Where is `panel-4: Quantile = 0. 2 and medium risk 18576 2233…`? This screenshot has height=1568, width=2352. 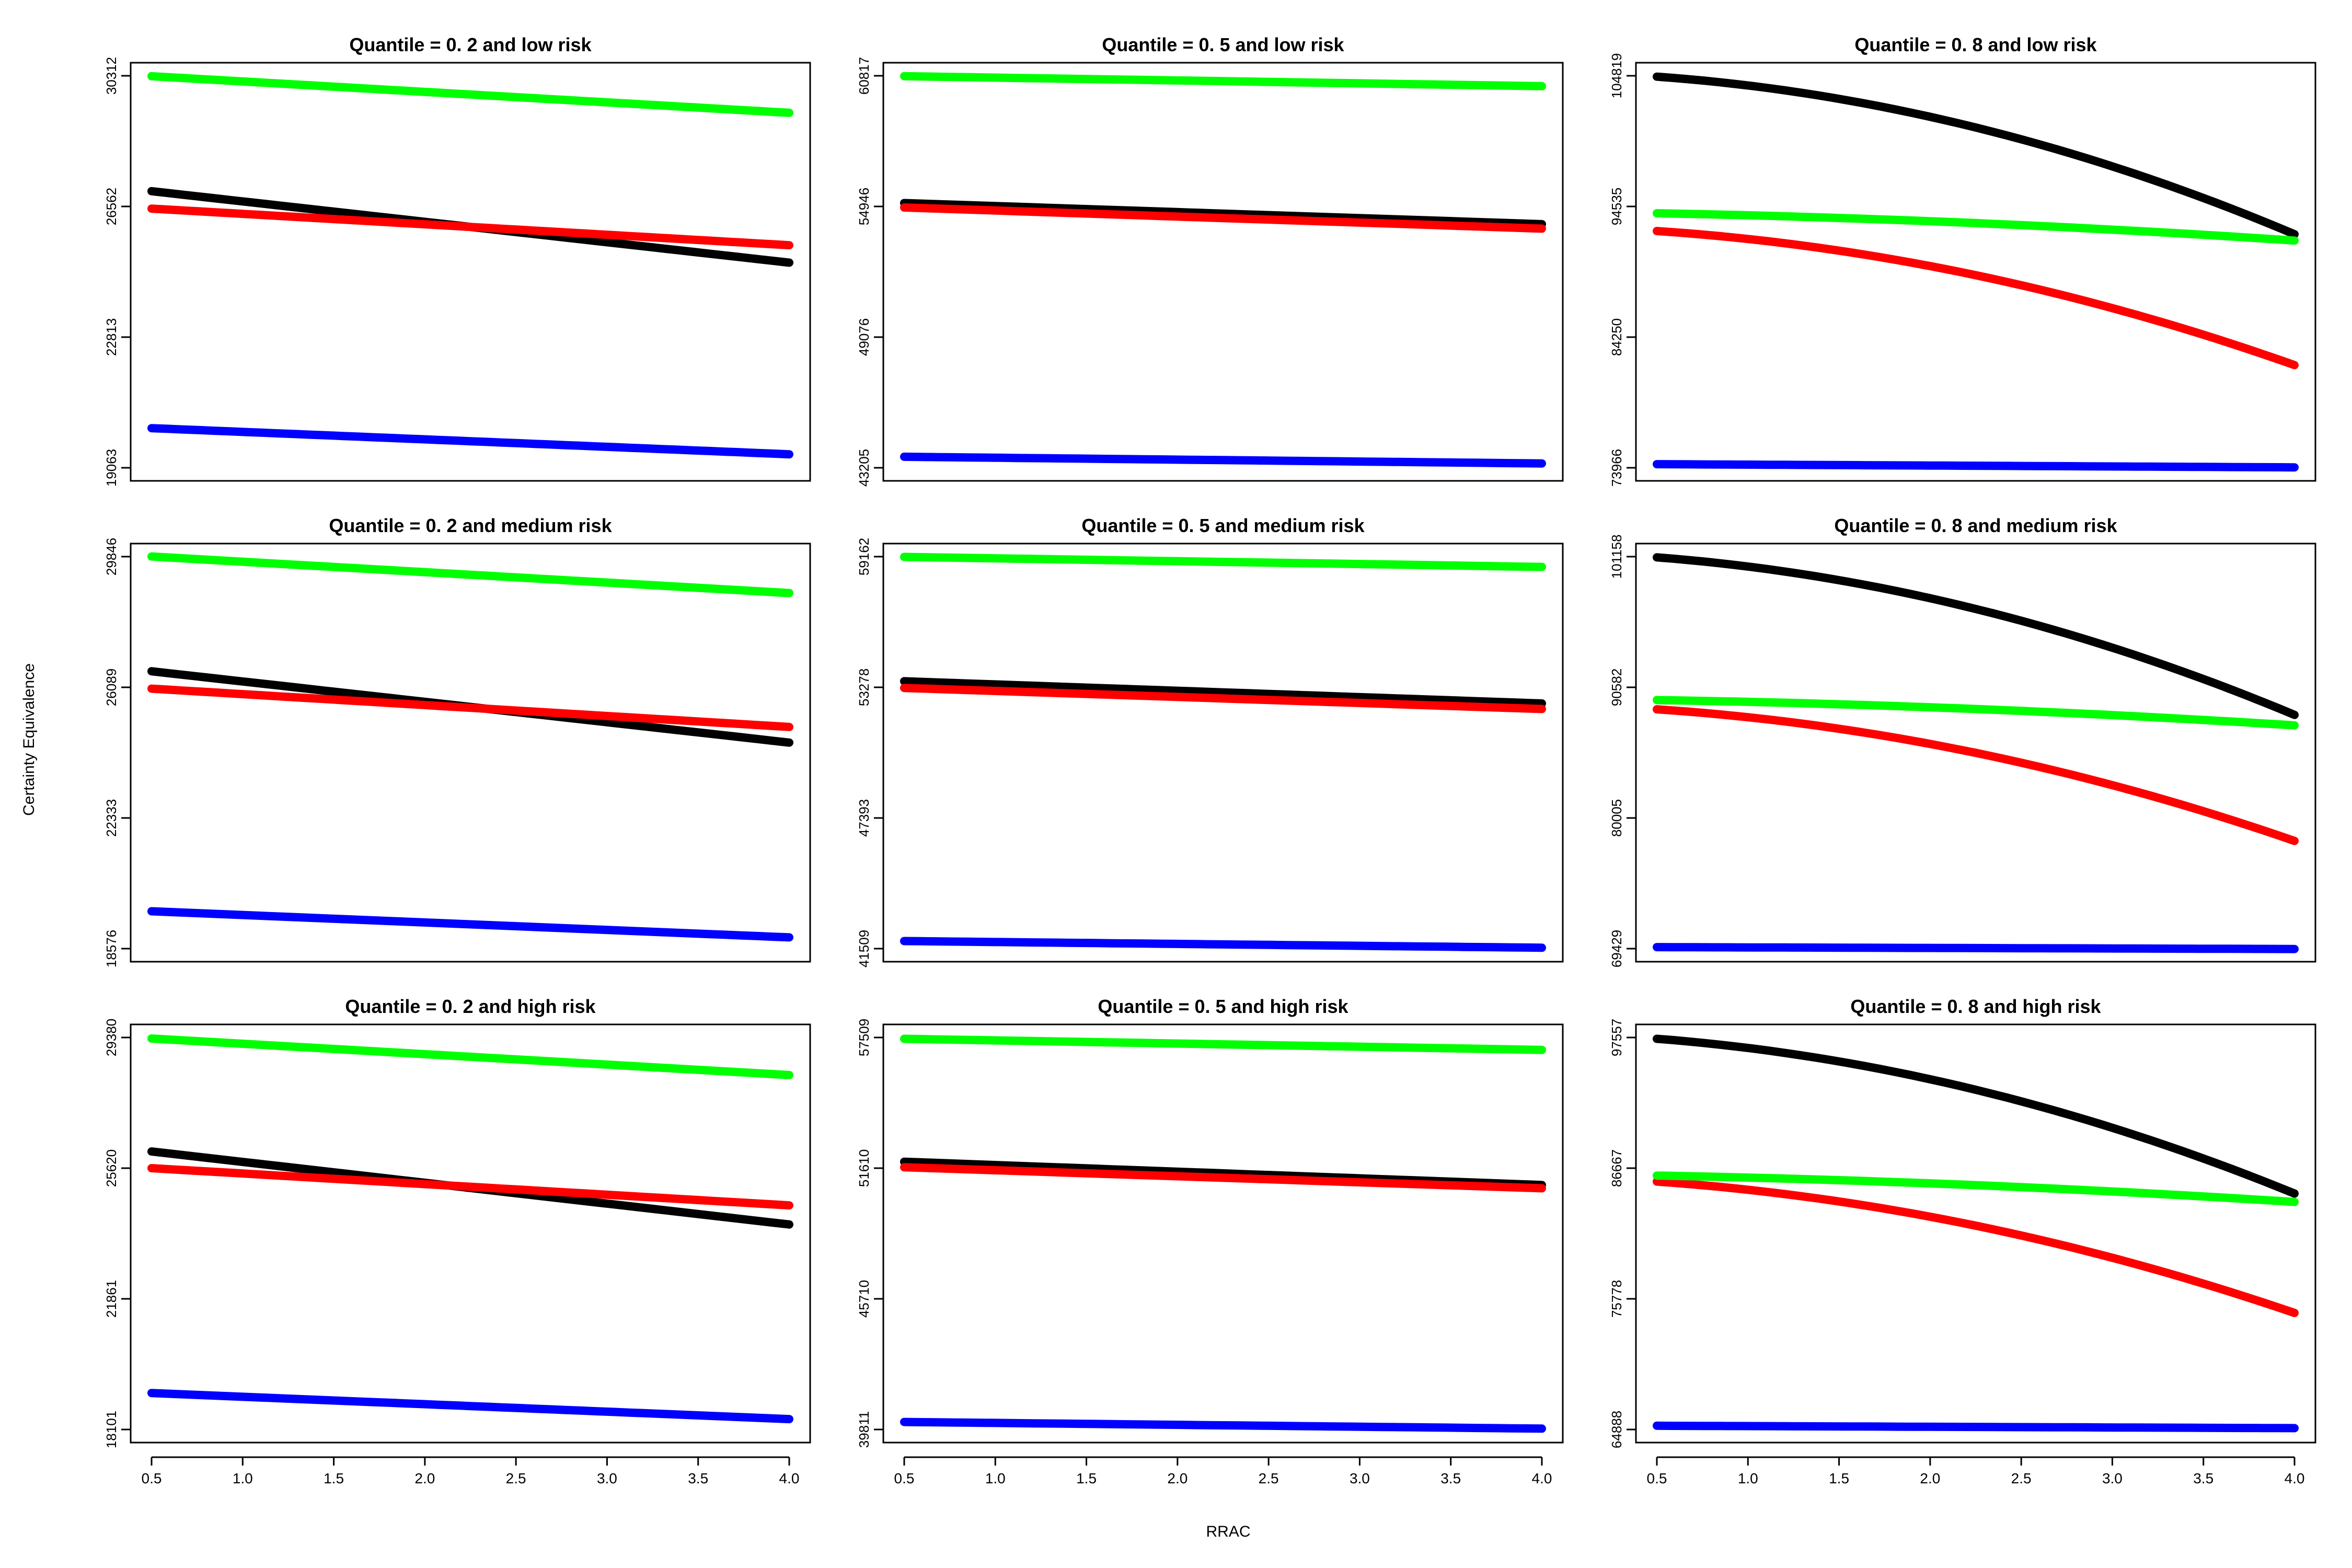
panel-4: Quantile = 0. 2 and medium risk 18576 2233… is located at coordinates (457, 741).